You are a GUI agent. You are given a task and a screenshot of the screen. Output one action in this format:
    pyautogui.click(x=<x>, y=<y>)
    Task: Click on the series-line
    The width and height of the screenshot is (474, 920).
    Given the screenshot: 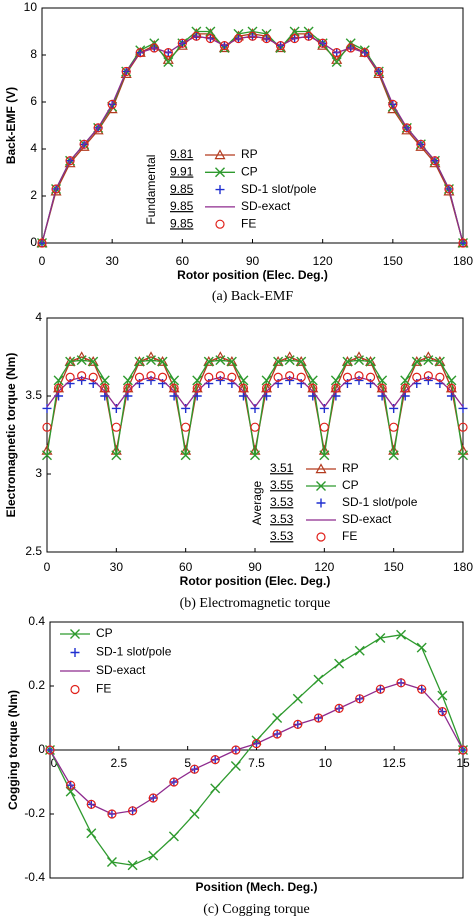 What is the action you would take?
    pyautogui.click(x=255, y=392)
    